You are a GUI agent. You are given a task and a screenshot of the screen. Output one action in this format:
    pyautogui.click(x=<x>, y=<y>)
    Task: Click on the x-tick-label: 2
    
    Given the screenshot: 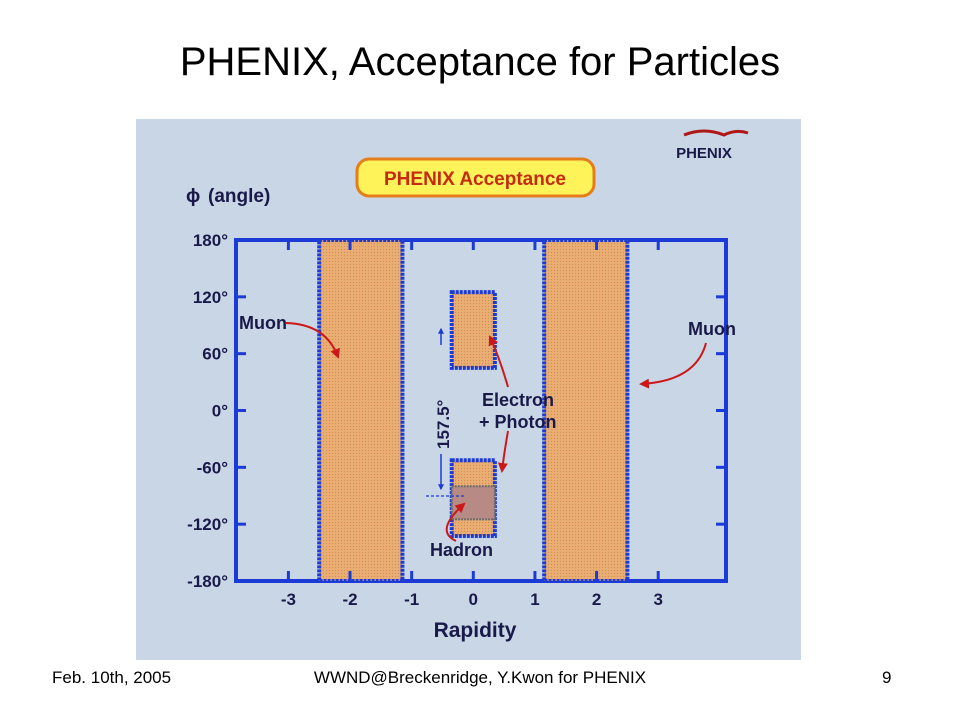 What is the action you would take?
    pyautogui.click(x=596, y=599)
    